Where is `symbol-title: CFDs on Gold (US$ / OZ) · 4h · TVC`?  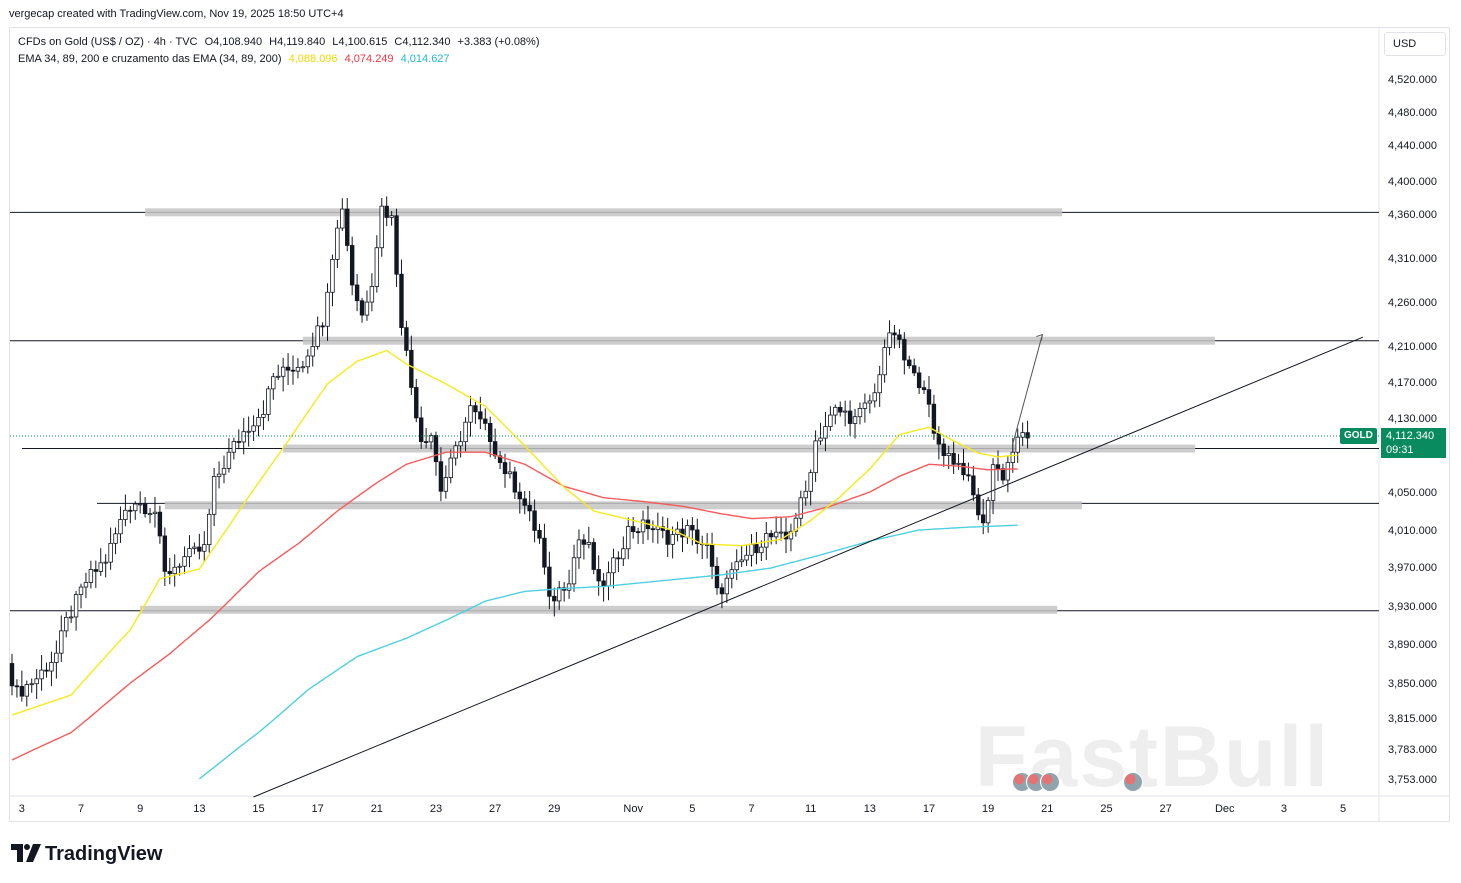 symbol-title: CFDs on Gold (US$ / OZ) · 4h · TVC is located at coordinates (108, 42).